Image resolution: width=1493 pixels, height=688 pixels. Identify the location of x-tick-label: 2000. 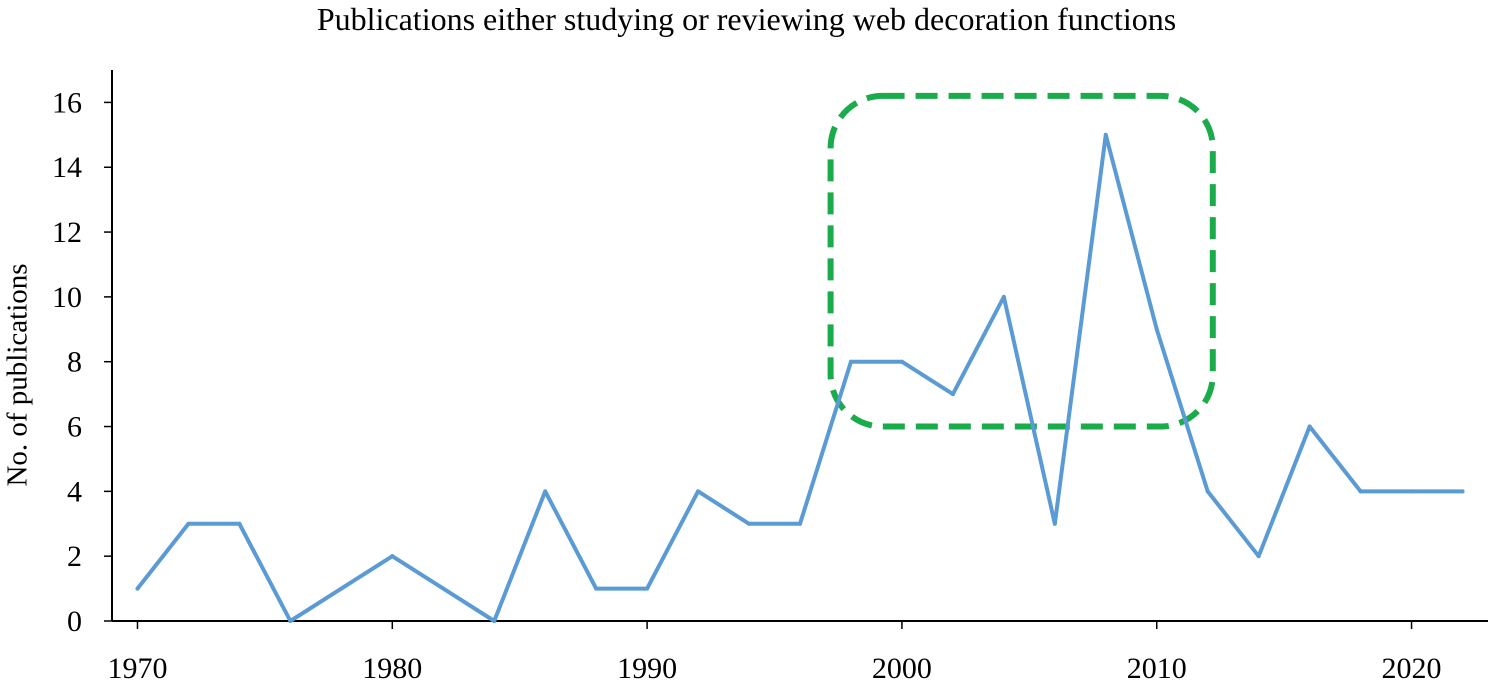
(902, 668).